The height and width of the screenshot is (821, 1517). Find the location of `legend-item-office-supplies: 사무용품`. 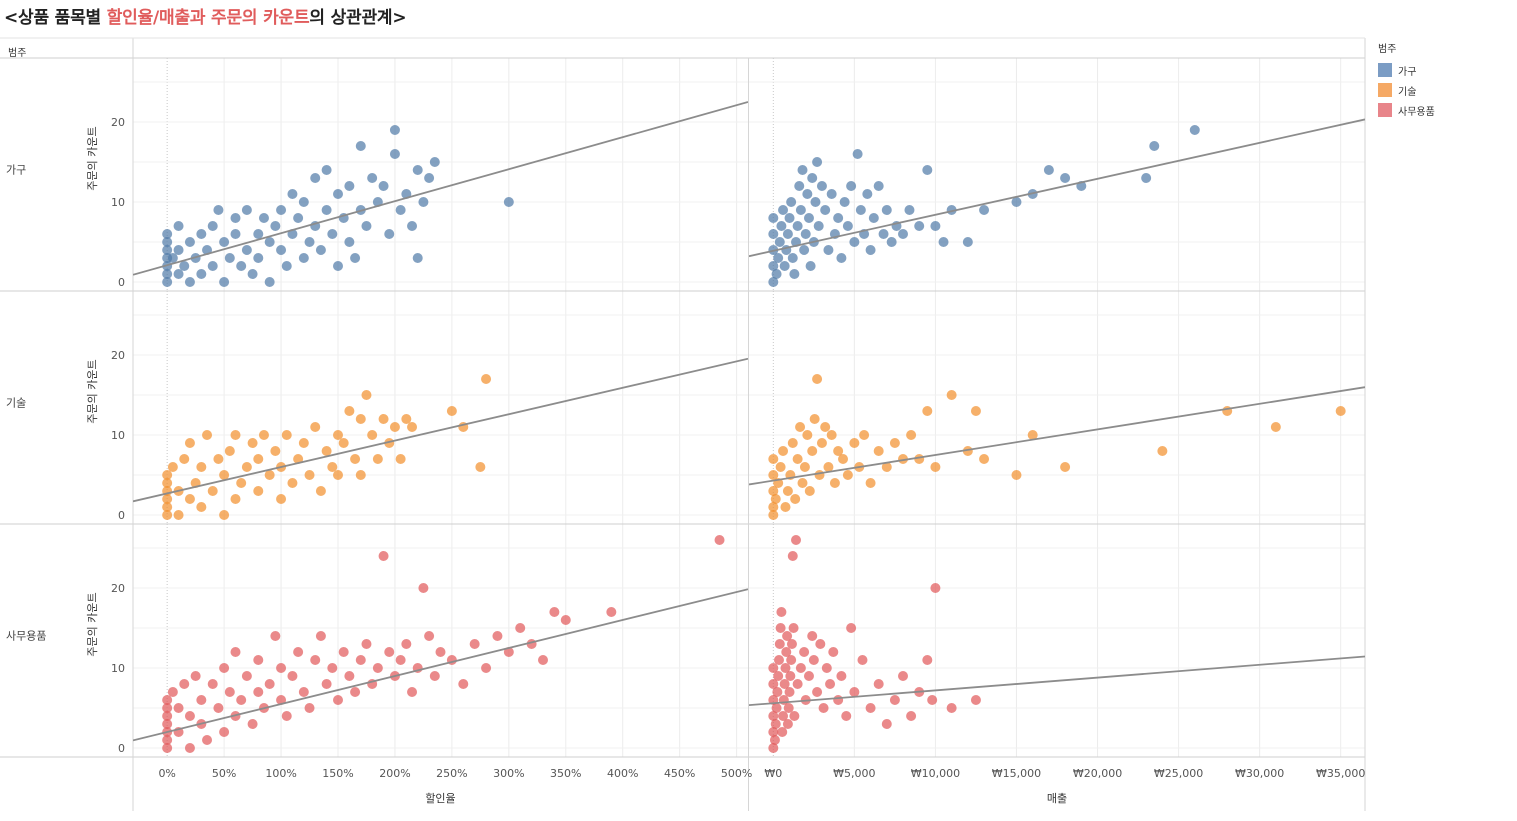

legend-item-office-supplies: 사무용품 is located at coordinates (1406, 110).